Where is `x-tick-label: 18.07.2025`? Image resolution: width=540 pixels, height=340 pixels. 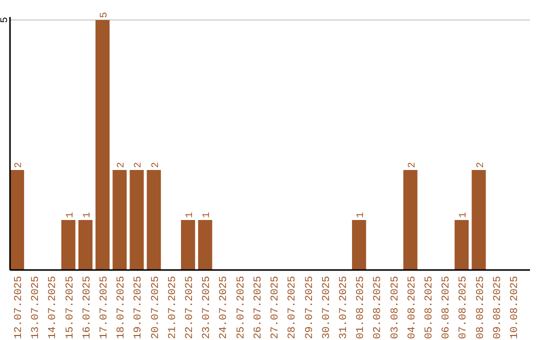
x-tick-label: 18.07.2025 is located at coordinates (122, 308).